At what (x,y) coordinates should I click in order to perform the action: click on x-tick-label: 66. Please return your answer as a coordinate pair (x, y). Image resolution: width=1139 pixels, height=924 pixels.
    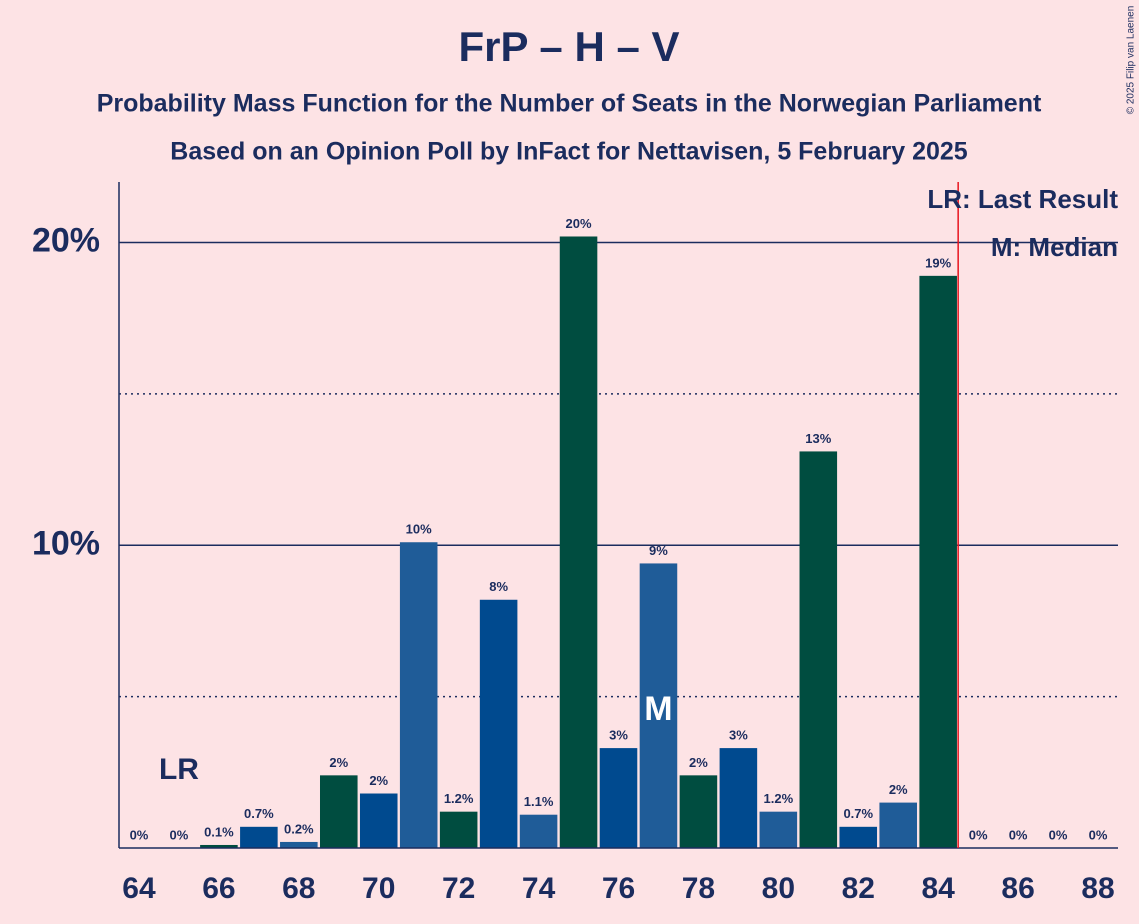
    Looking at the image, I should click on (218, 888).